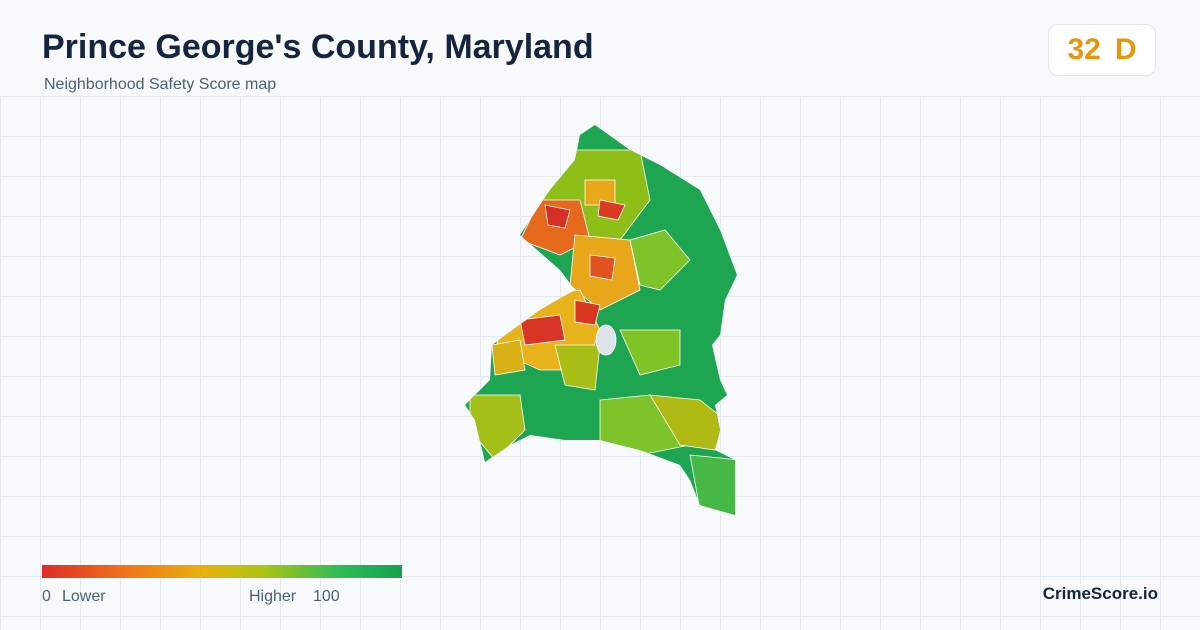 The width and height of the screenshot is (1200, 630). What do you see at coordinates (273, 596) in the screenshot?
I see `legend-max-label: Higher` at bounding box center [273, 596].